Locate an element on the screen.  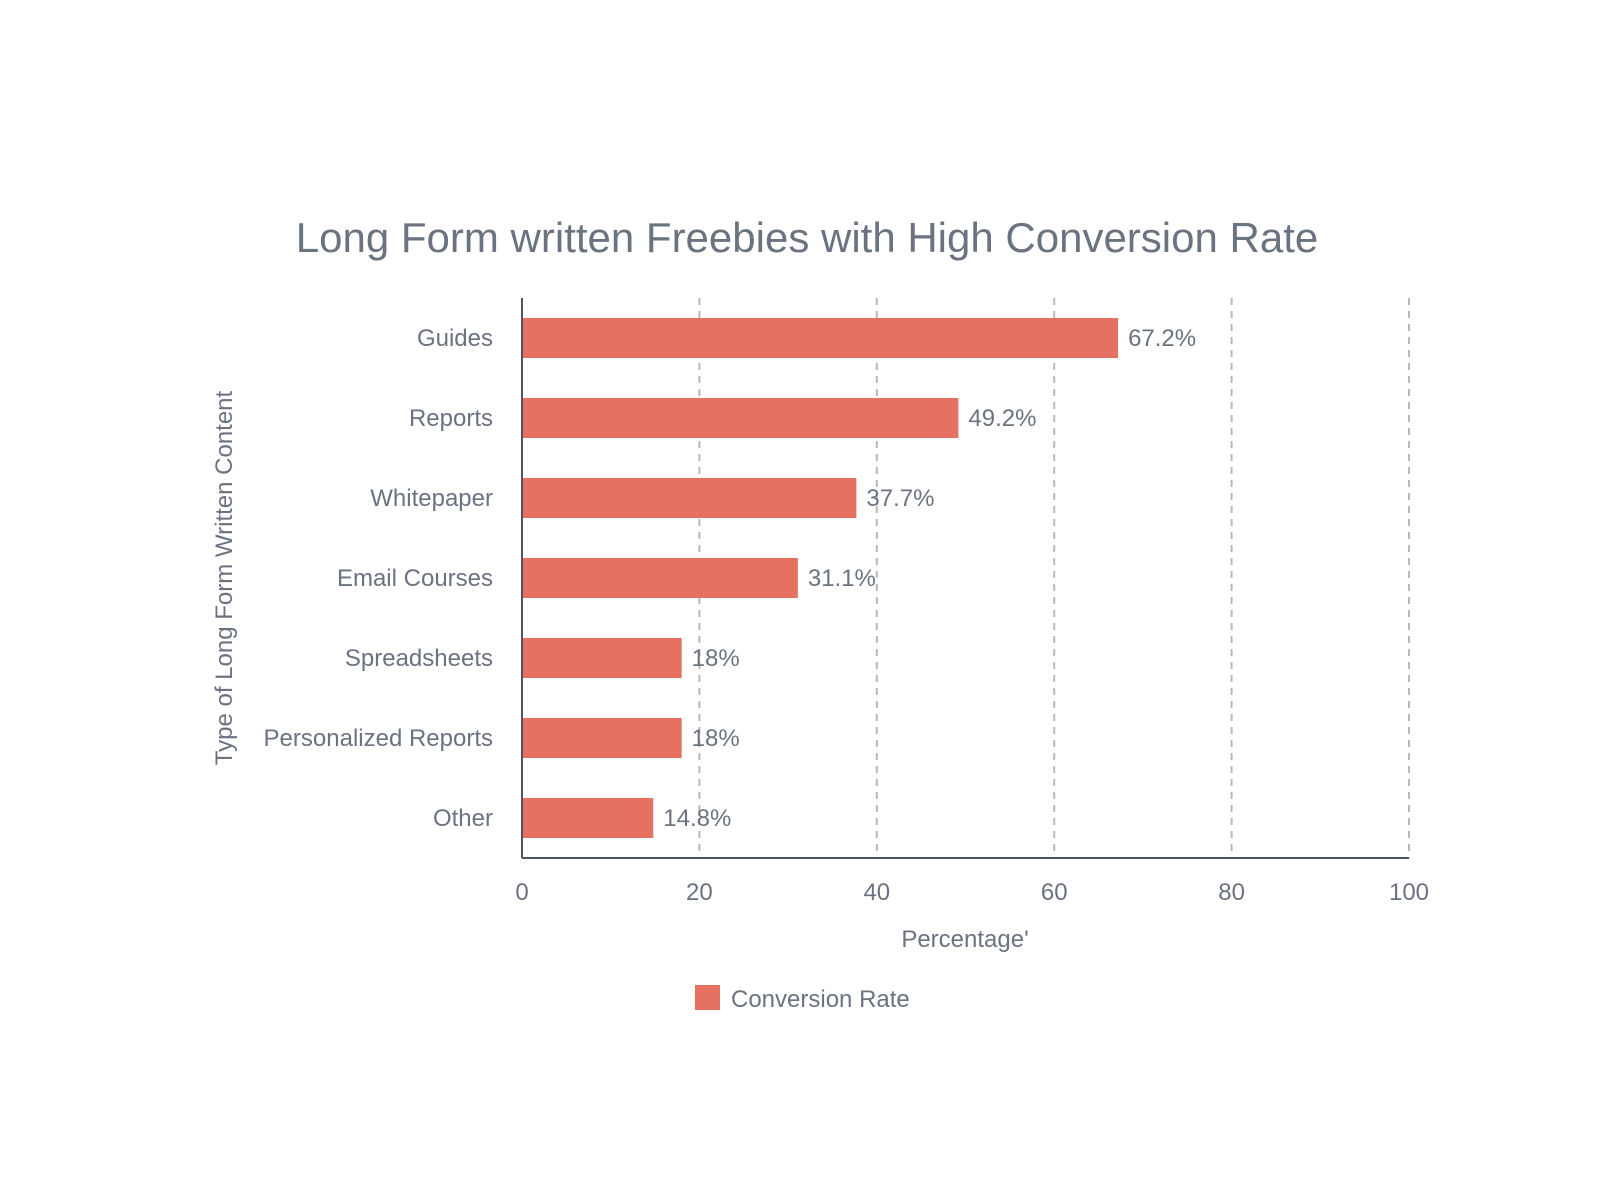
legend: Conversion Rate is located at coordinates (802, 999).